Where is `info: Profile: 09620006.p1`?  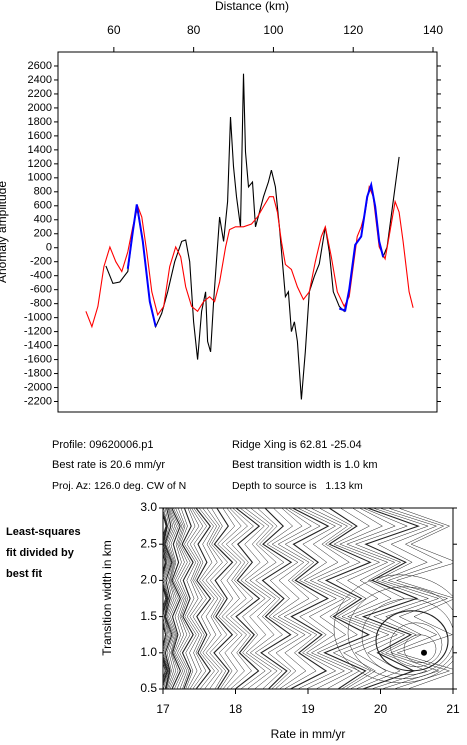
info: Profile: 09620006.p1 is located at coordinates (103, 445).